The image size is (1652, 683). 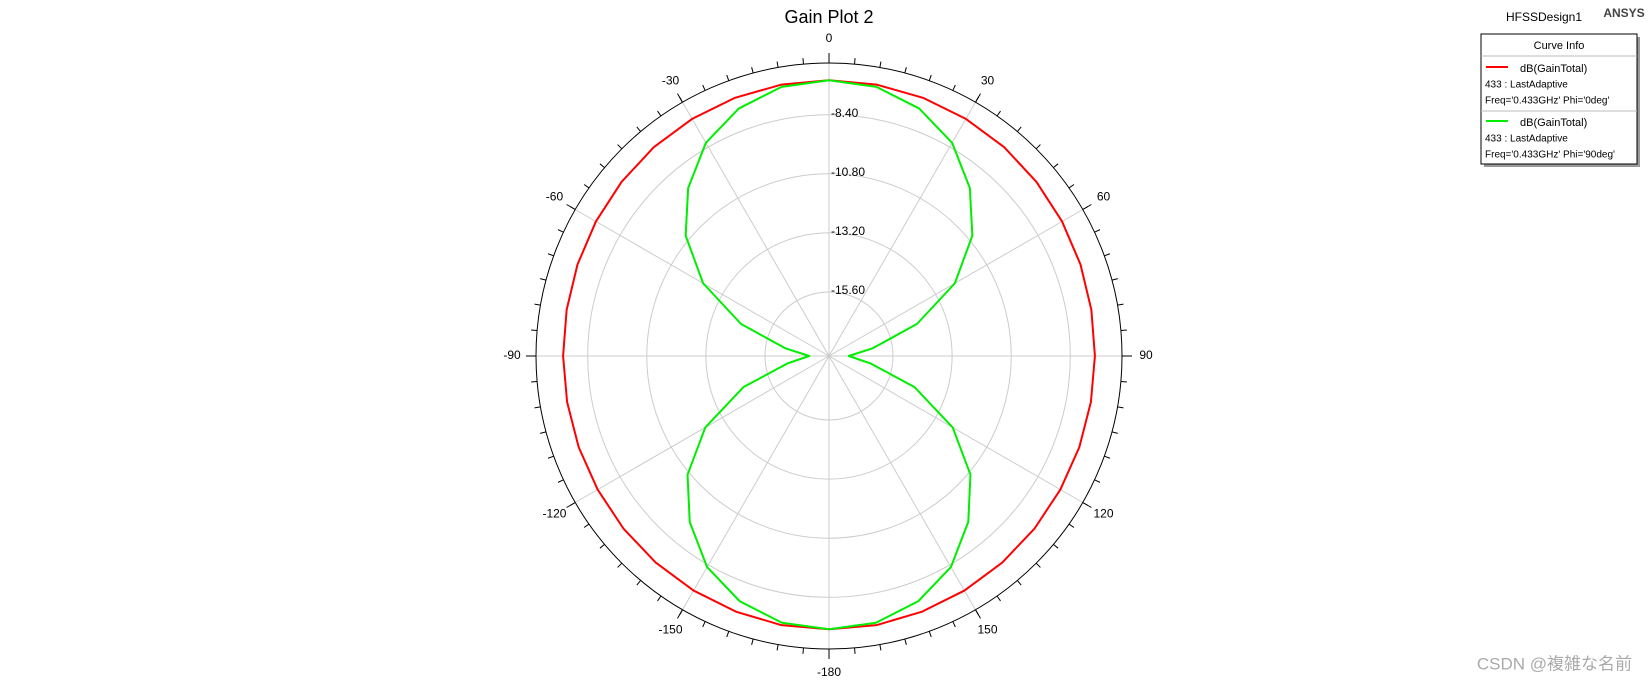 What do you see at coordinates (1623, 13) in the screenshot?
I see `brand: ANSYS` at bounding box center [1623, 13].